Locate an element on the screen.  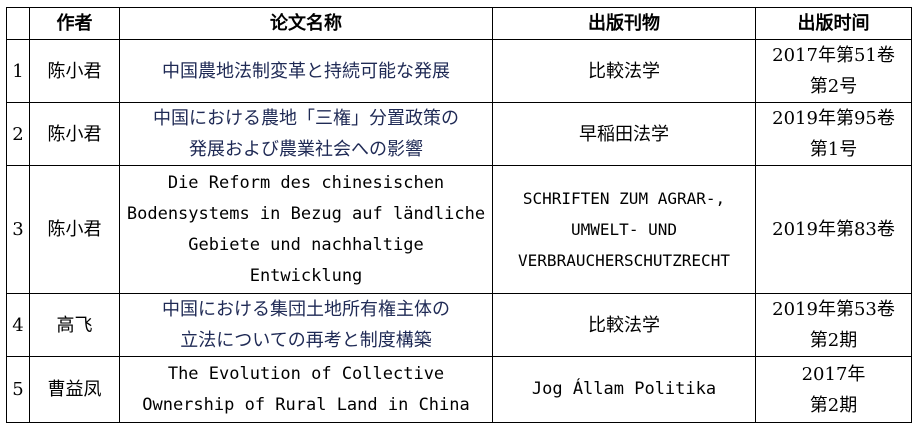
table-row: 1 陈小君 中国農地法制変革と持続可能な発展 比較法学 2017年第51卷 第2号 is located at coordinates (459, 71).